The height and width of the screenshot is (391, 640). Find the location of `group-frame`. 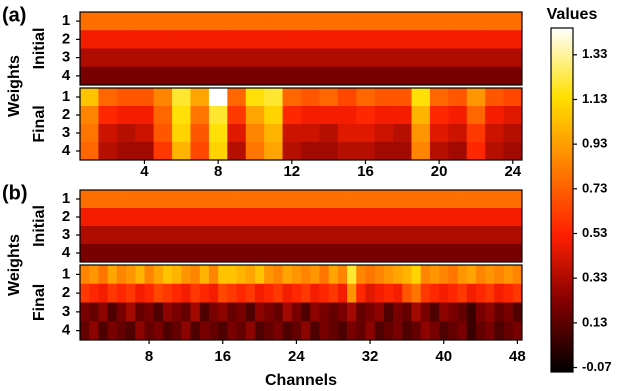

group-frame is located at coordinates (301, 124).